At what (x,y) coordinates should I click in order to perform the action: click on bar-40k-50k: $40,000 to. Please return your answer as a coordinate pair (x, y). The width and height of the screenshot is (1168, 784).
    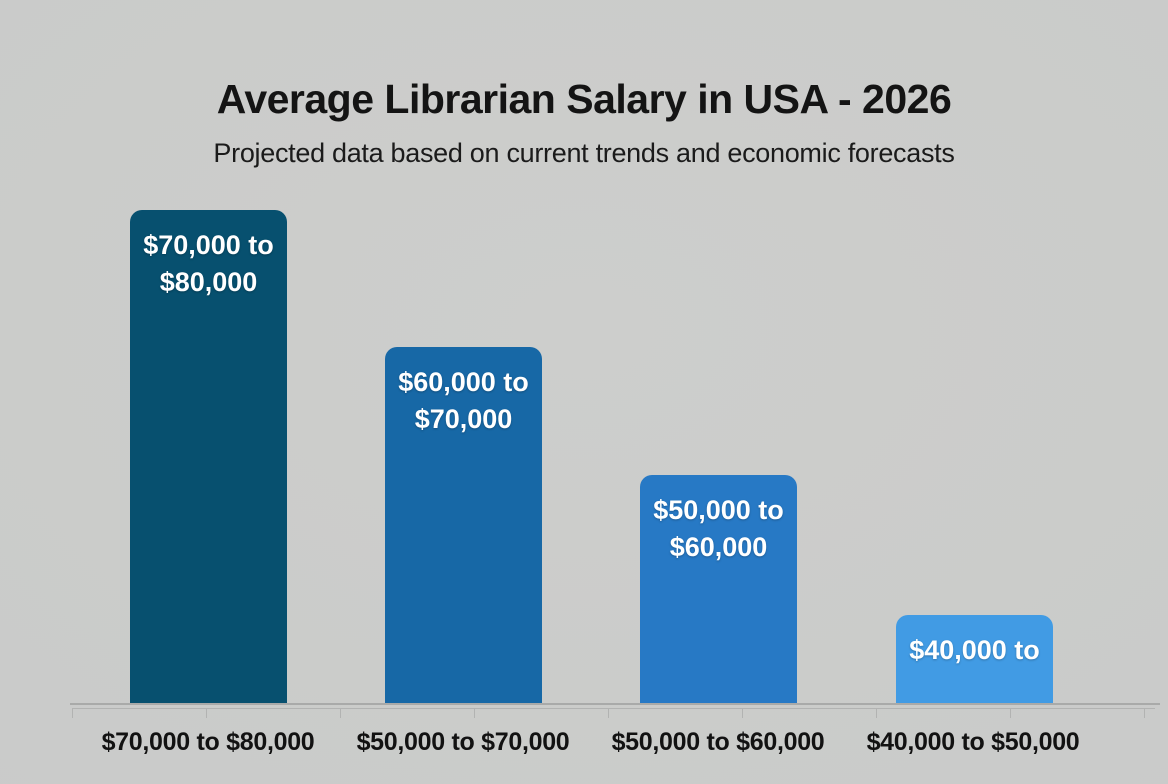
    Looking at the image, I should click on (974, 659).